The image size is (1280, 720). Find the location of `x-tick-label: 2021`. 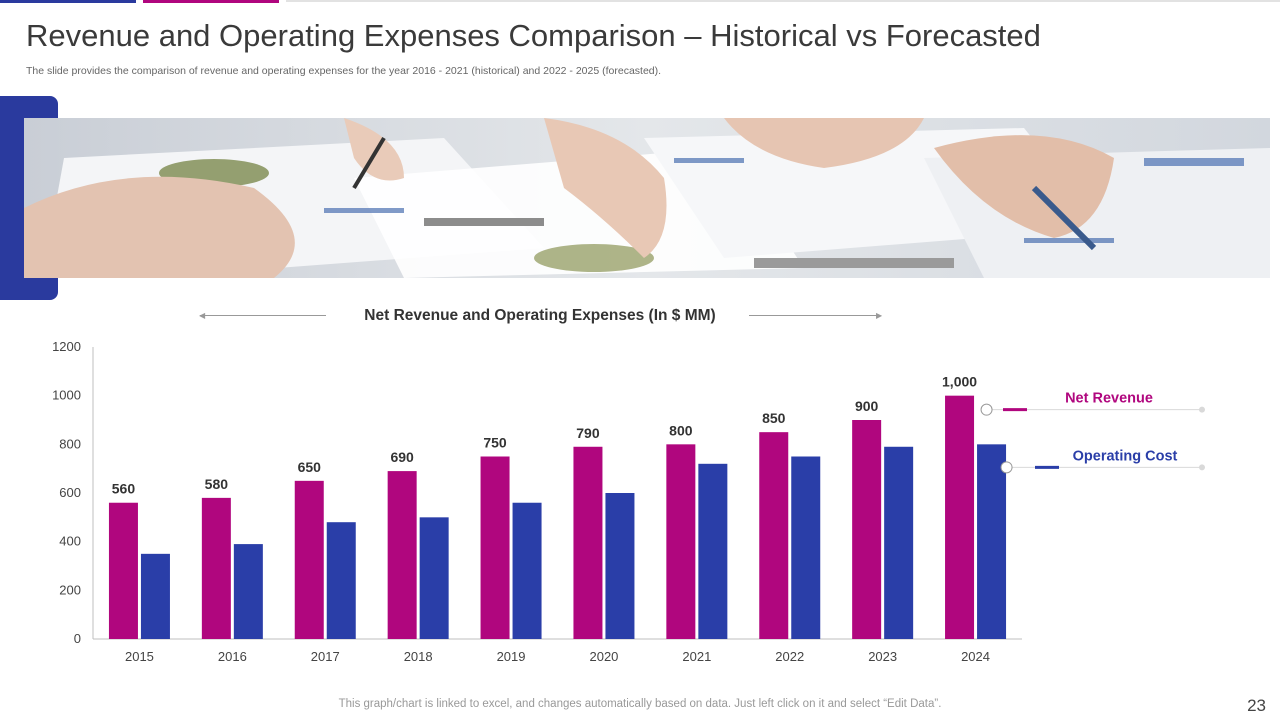

x-tick-label: 2021 is located at coordinates (696, 656).